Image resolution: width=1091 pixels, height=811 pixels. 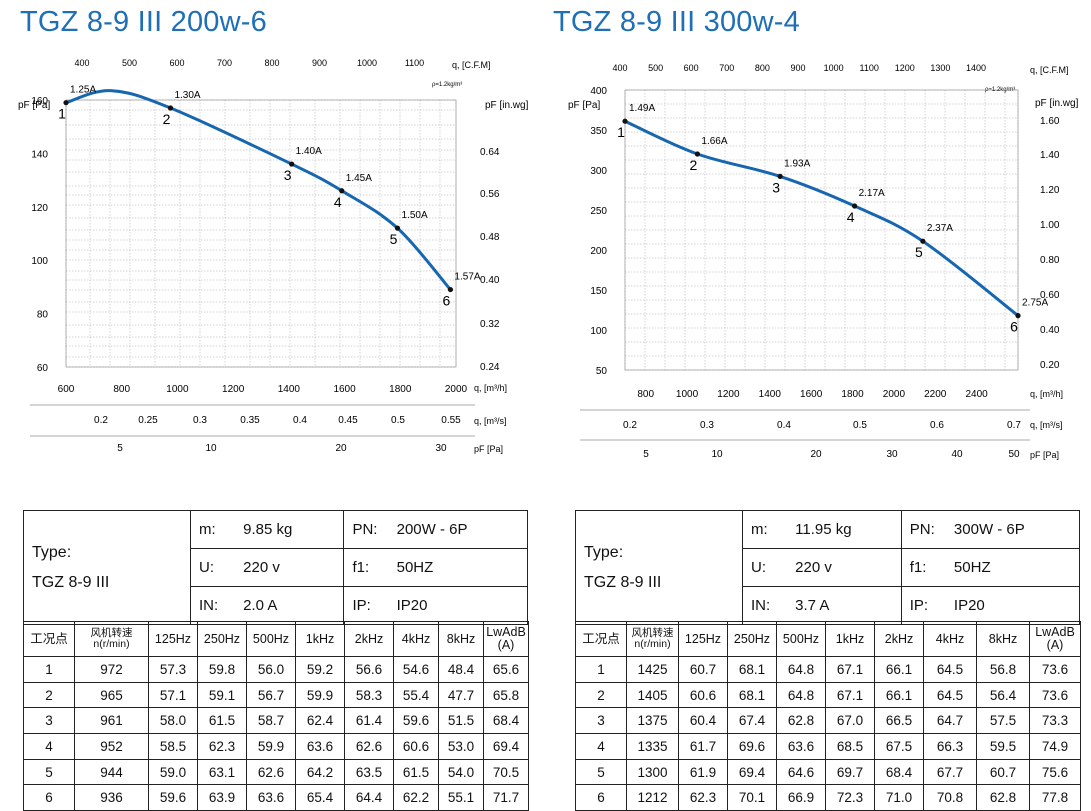 What do you see at coordinates (400, 389) in the screenshot?
I see `x-tick-label: 1800` at bounding box center [400, 389].